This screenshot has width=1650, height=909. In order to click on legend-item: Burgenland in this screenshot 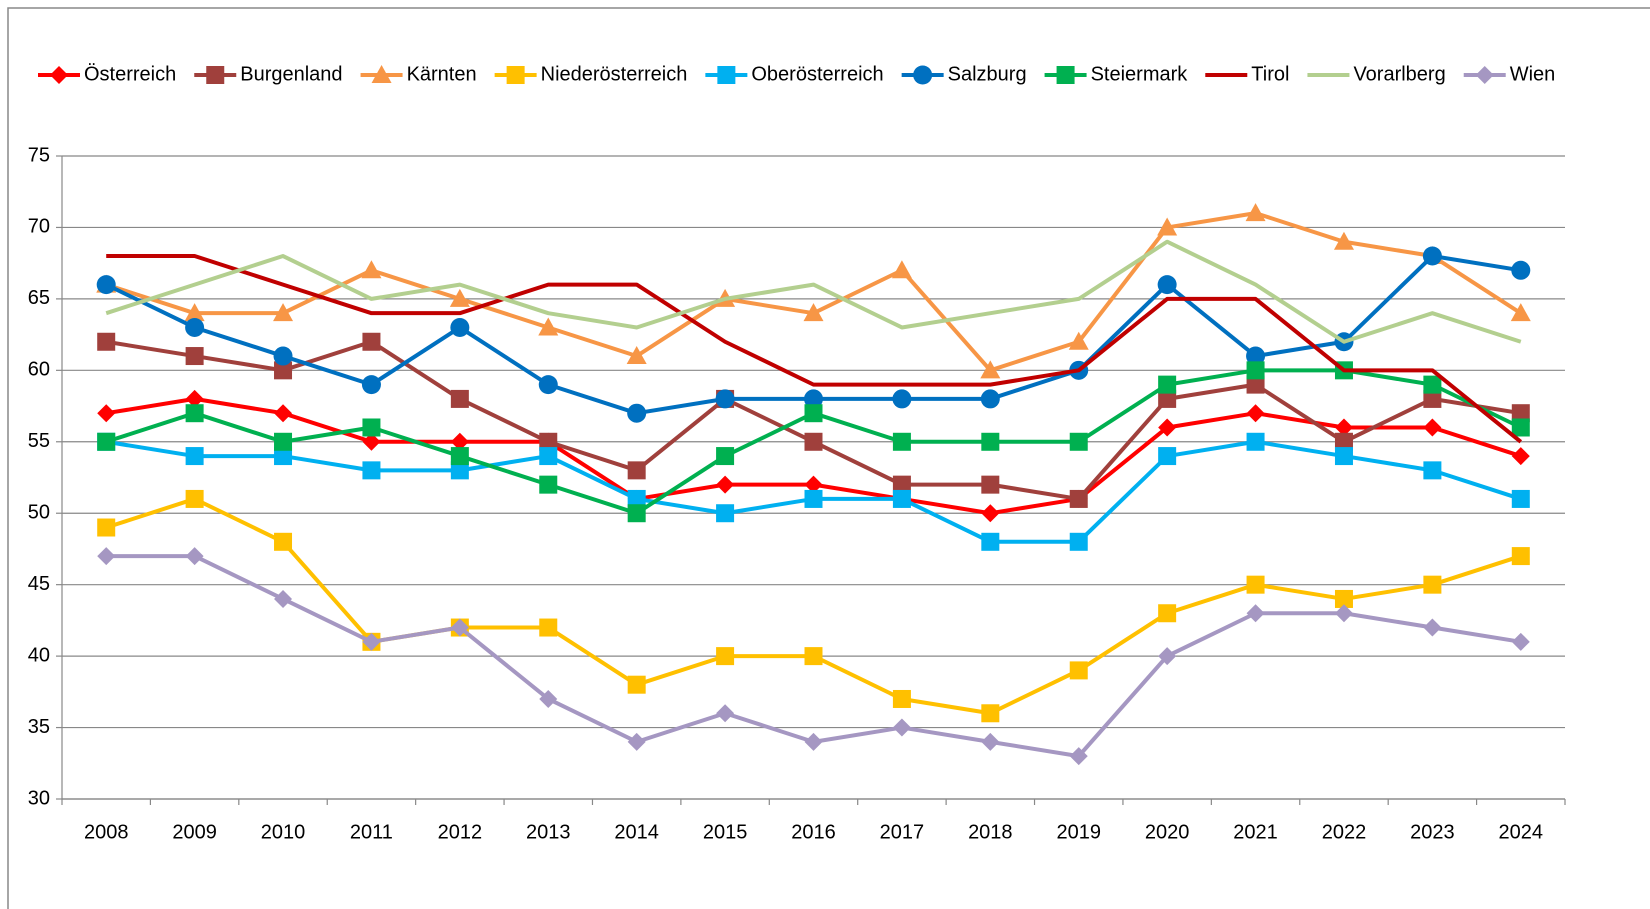, I will do `click(268, 74)`.